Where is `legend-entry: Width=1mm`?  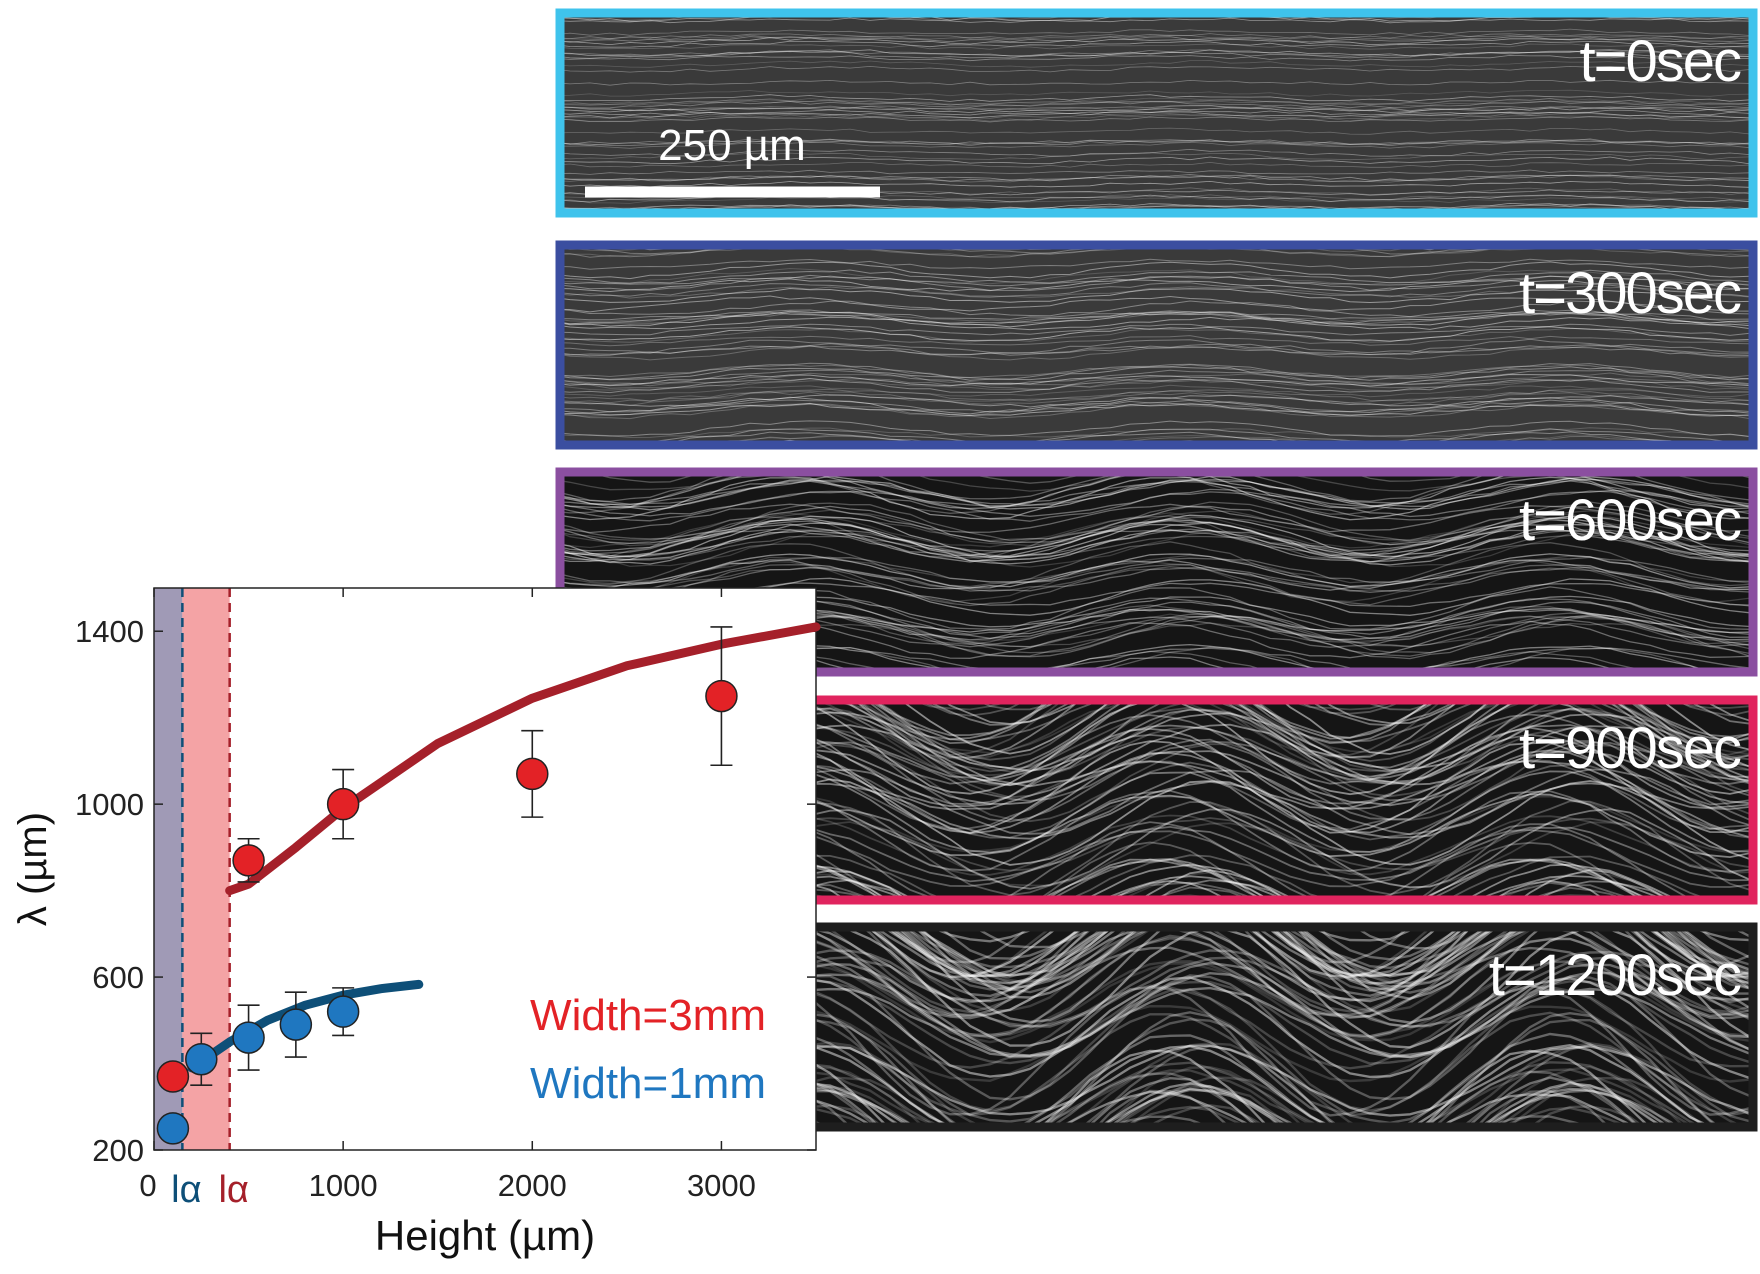
legend-entry: Width=1mm is located at coordinates (648, 1083).